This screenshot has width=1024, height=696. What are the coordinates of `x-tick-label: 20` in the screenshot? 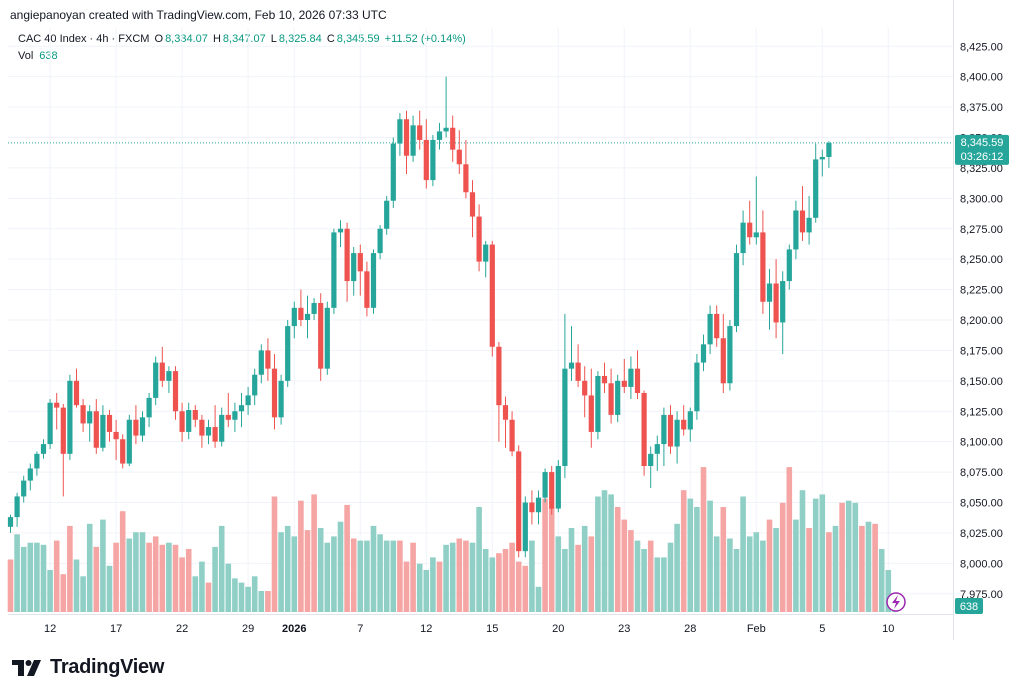 It's located at (558, 629).